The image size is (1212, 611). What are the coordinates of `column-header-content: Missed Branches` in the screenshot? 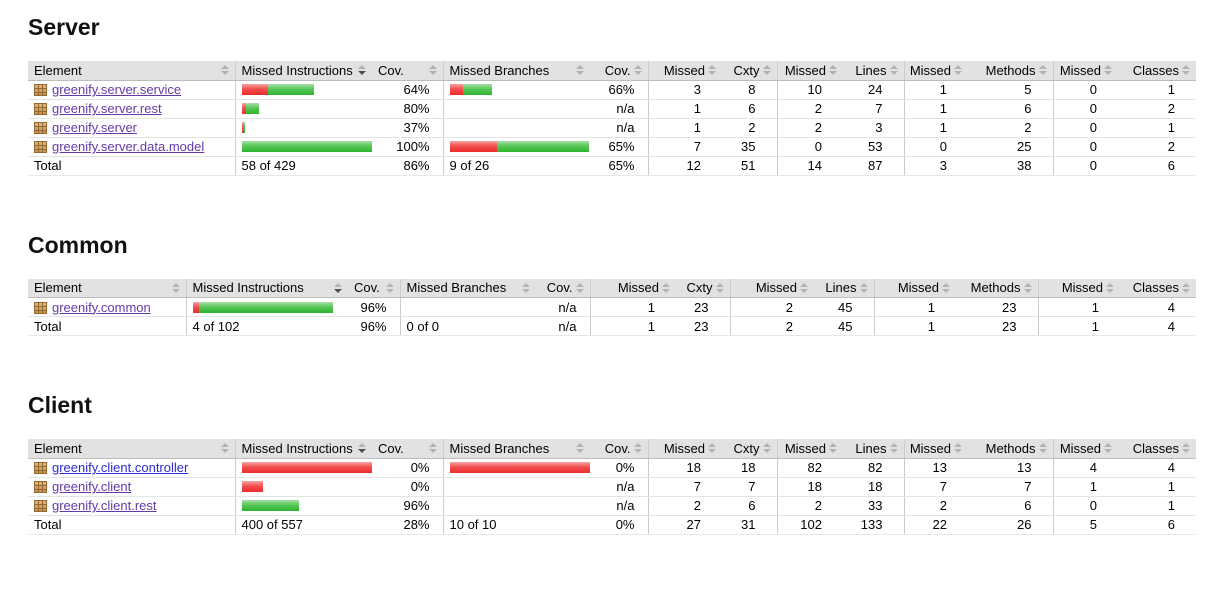 It's located at (468, 287).